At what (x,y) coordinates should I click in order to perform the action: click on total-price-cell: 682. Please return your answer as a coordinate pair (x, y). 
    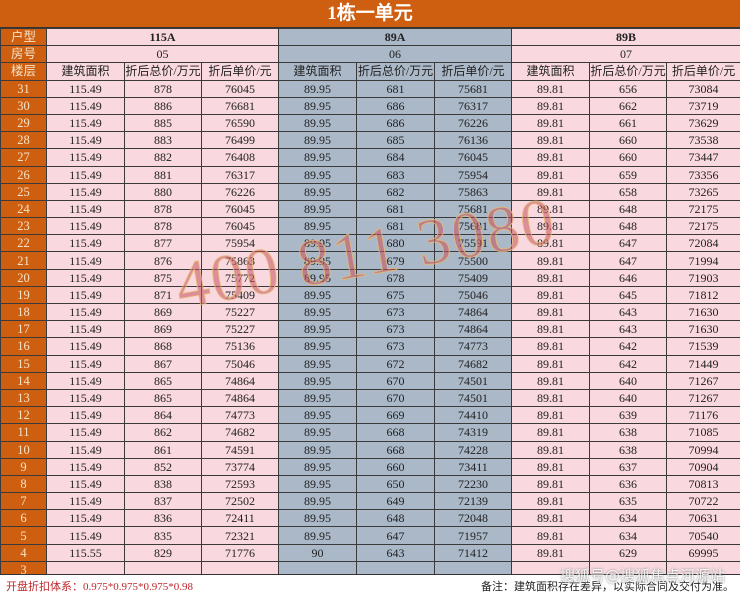
    Looking at the image, I should click on (396, 191).